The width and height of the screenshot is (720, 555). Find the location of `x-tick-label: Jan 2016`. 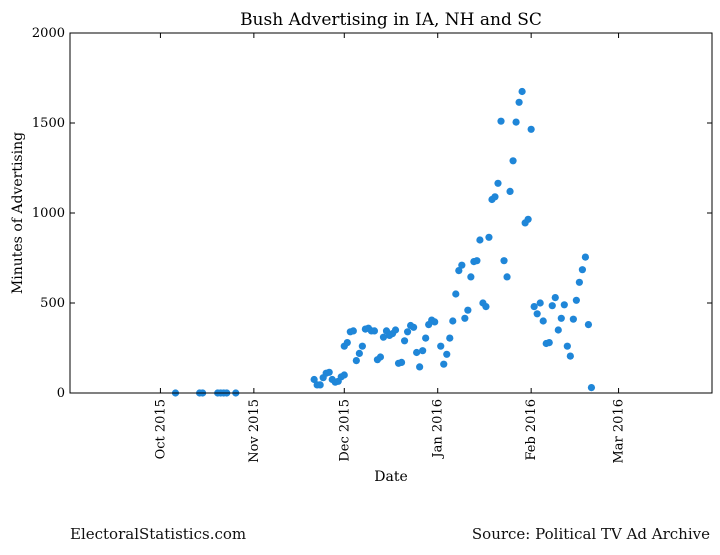

x-tick-label: Jan 2016 is located at coordinates (438, 429).